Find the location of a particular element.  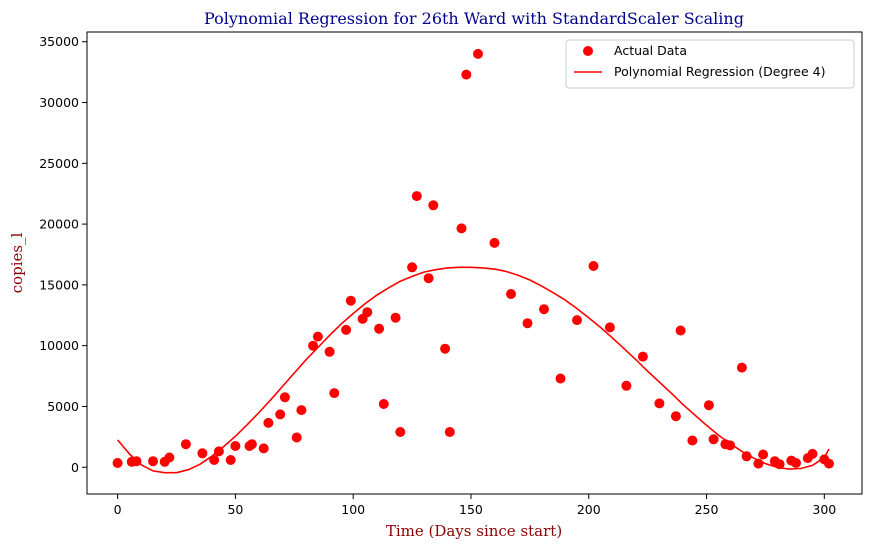

legend-marker-actual-data is located at coordinates (588, 51).